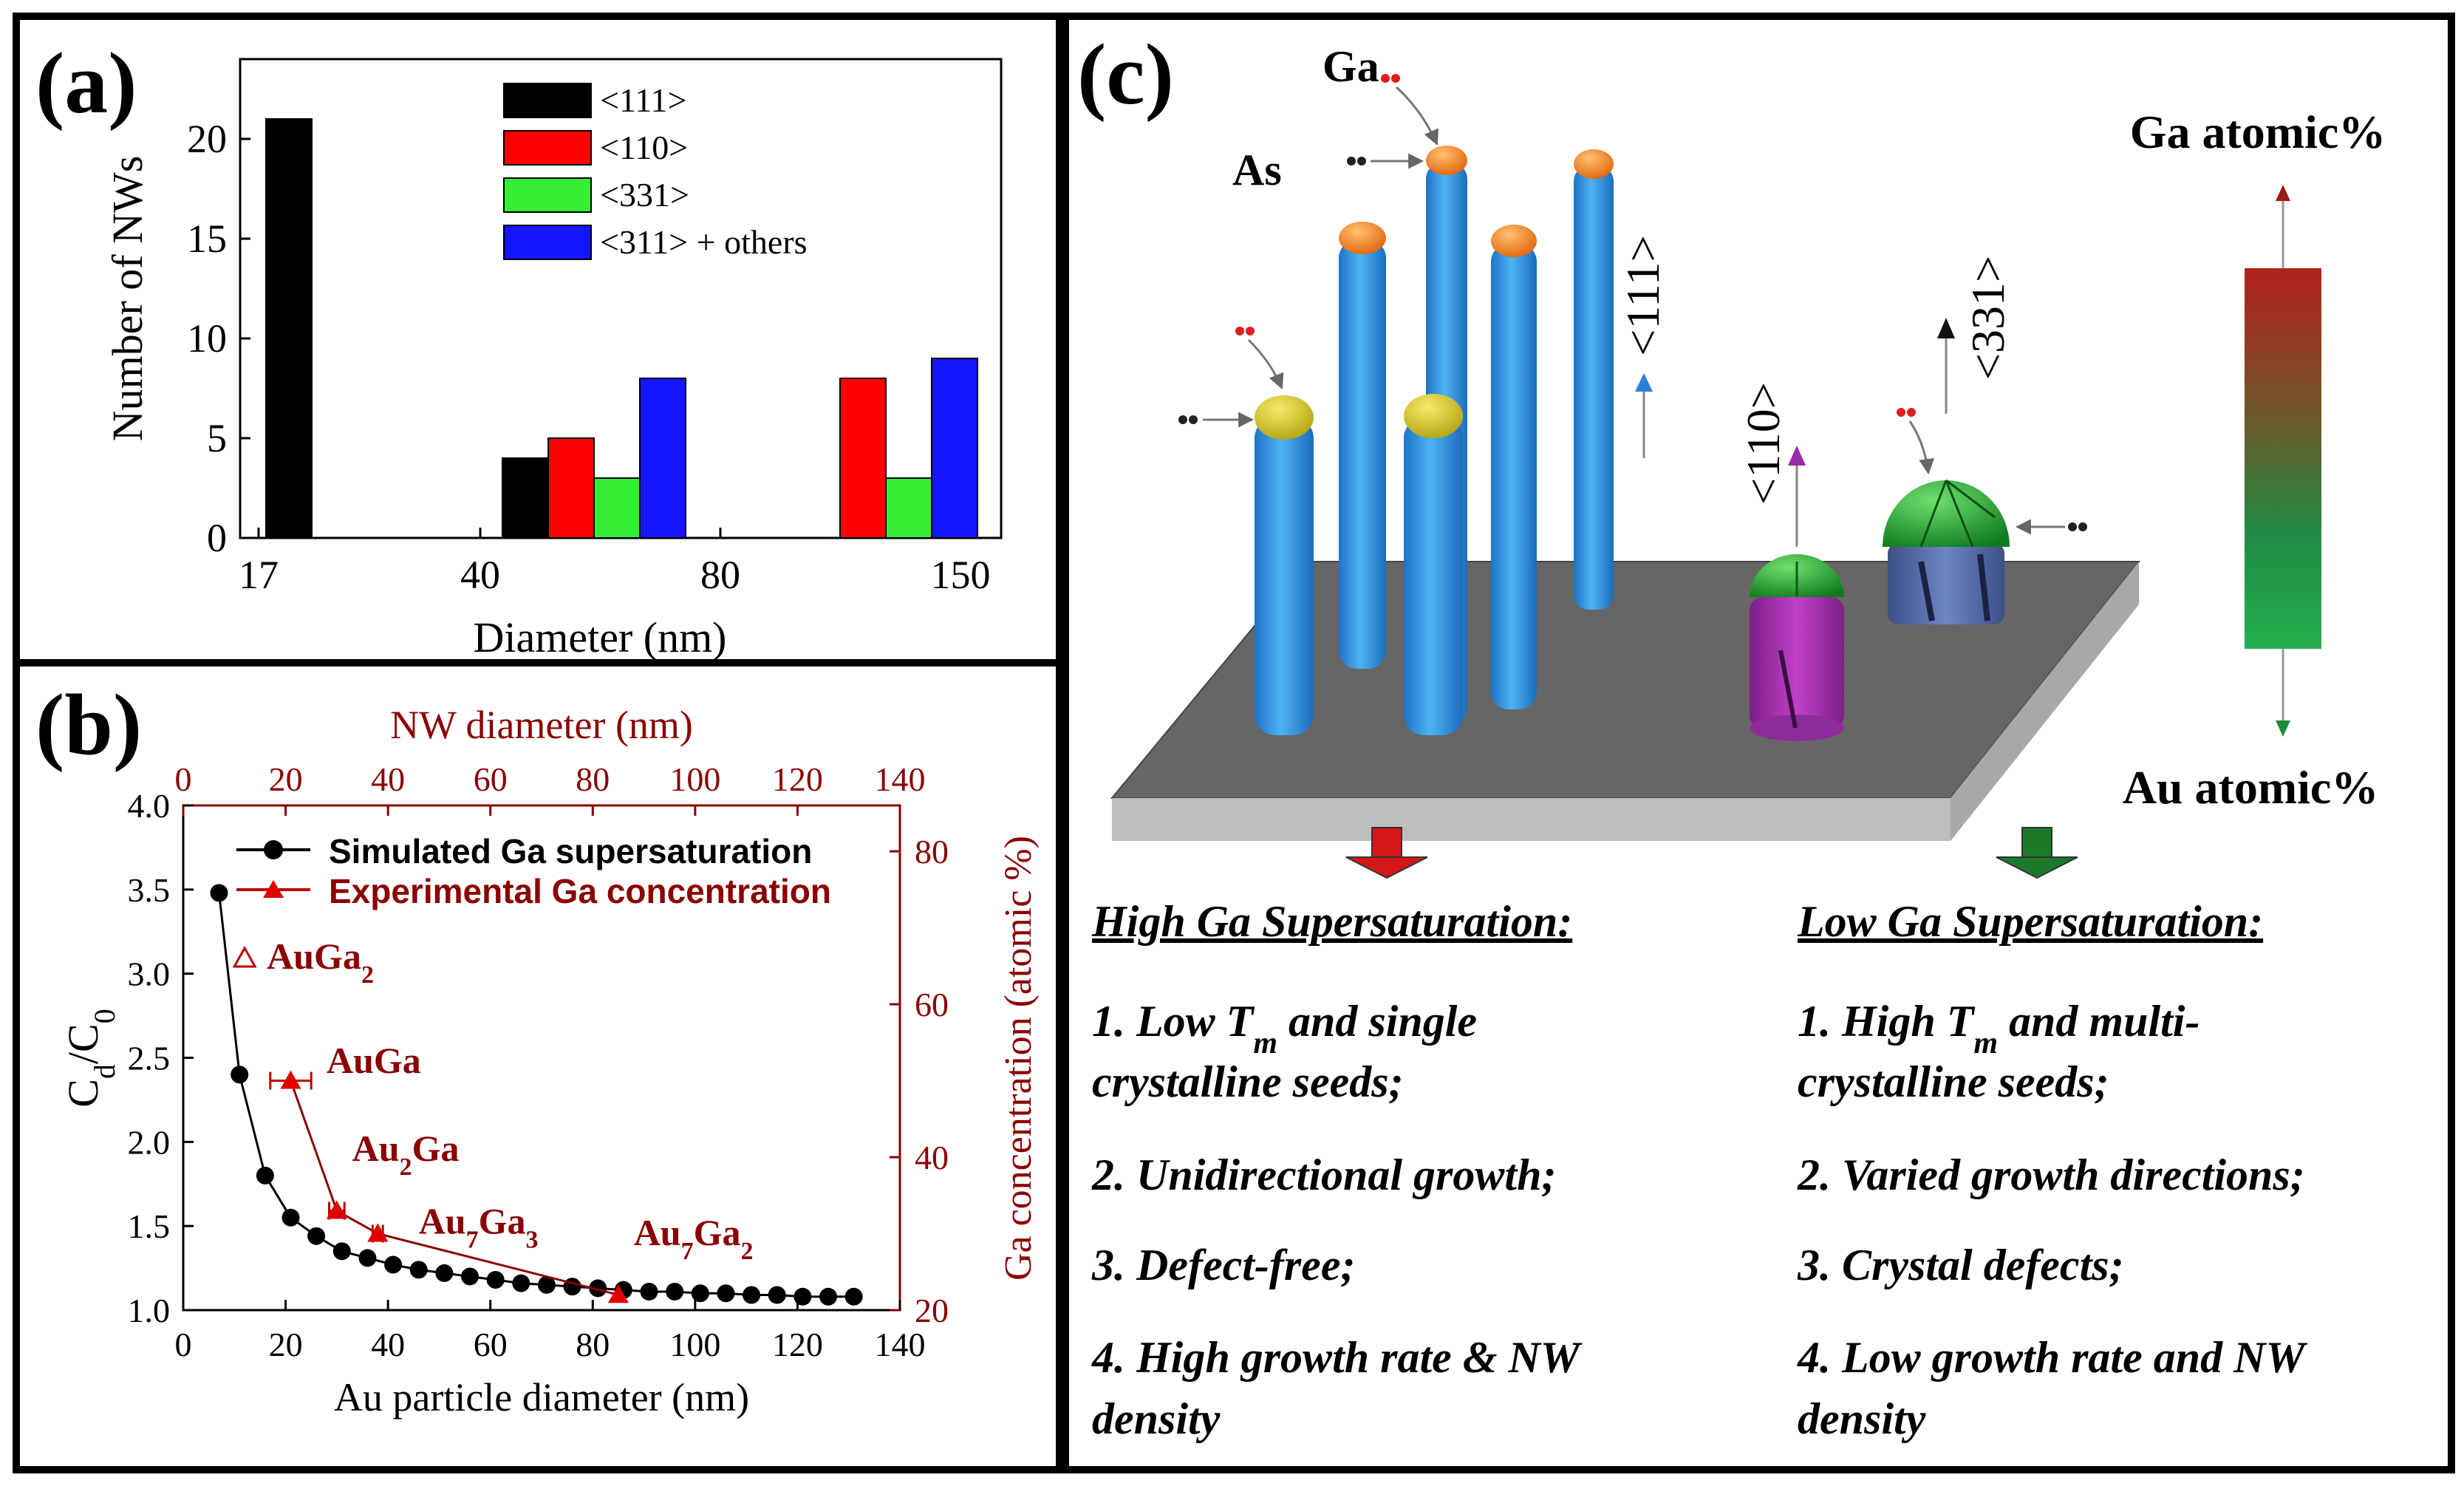  I want to click on ga-atom-markers, so click(1575, 246).